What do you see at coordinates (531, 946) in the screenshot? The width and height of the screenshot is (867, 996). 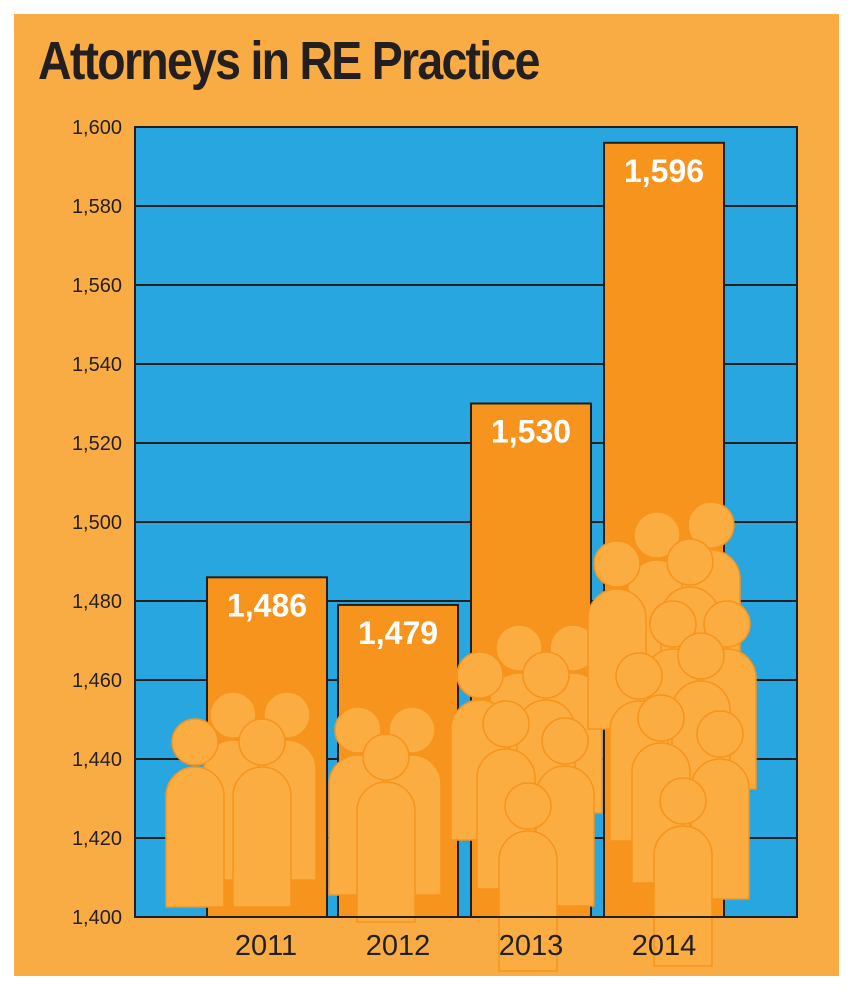 I see `x-category-label: 2013` at bounding box center [531, 946].